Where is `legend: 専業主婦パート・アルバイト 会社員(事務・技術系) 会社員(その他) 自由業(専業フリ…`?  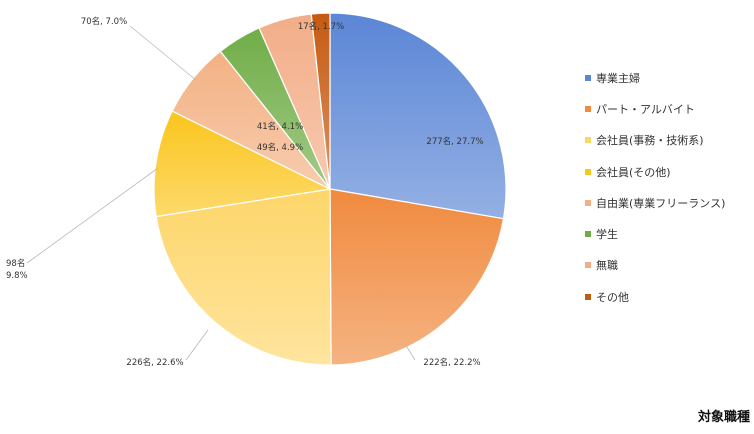
legend: 専業主婦パート・アルバイト 会社員(事務・技術系) 会社員(その他) 自由業(専業フリ… is located at coordinates (655, 187).